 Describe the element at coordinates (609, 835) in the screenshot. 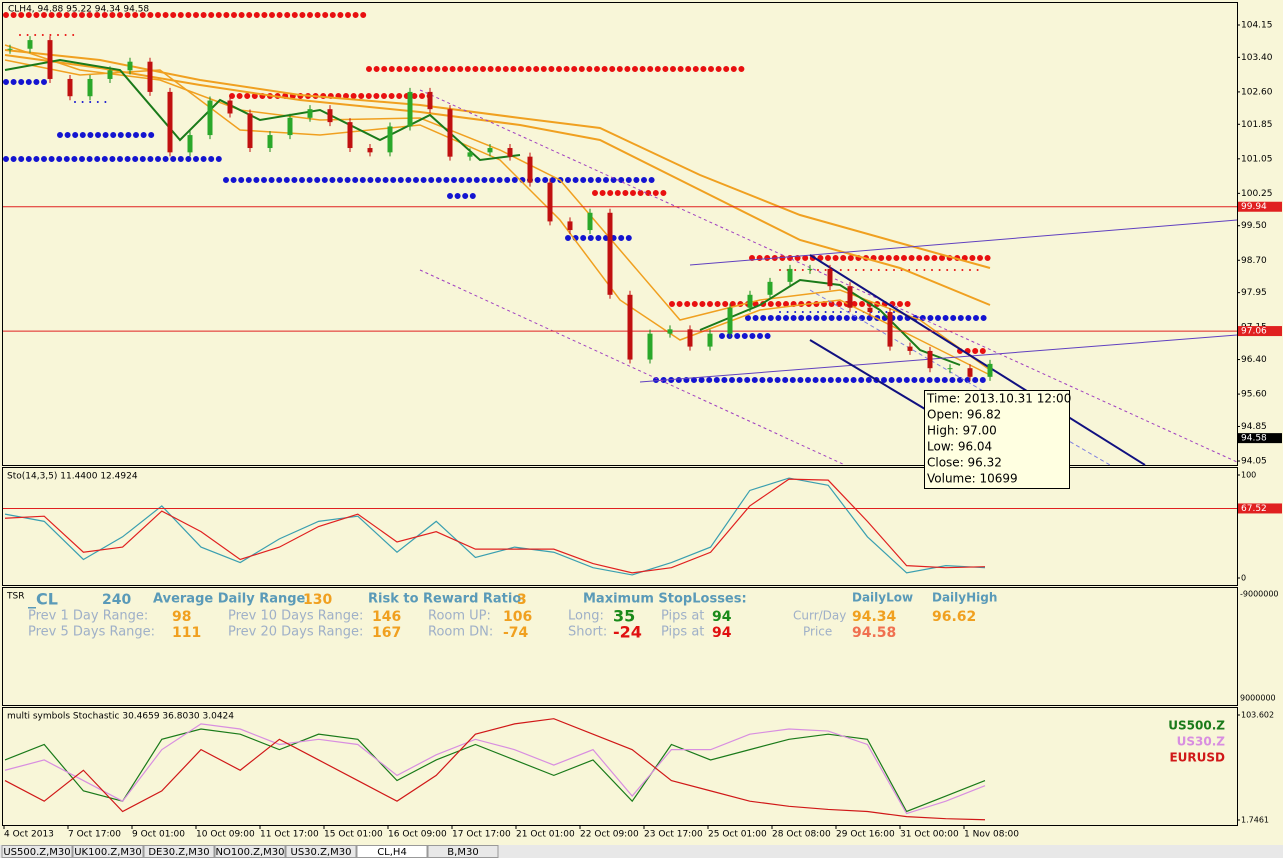

I see `time-label: 22 Oct 09:00` at that location.